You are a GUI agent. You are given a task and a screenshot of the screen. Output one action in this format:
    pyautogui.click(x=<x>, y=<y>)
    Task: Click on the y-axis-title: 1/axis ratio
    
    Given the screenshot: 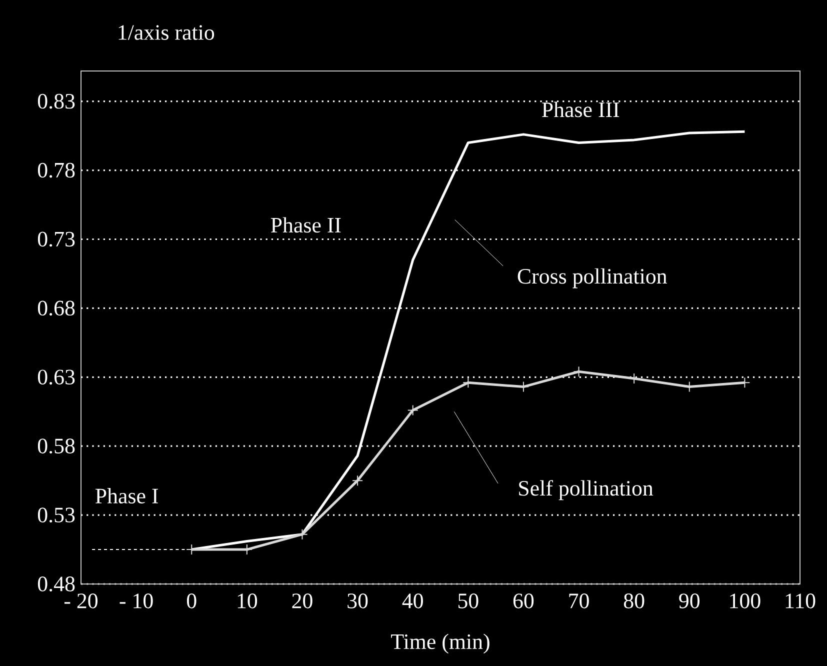 What is the action you would take?
    pyautogui.click(x=166, y=32)
    